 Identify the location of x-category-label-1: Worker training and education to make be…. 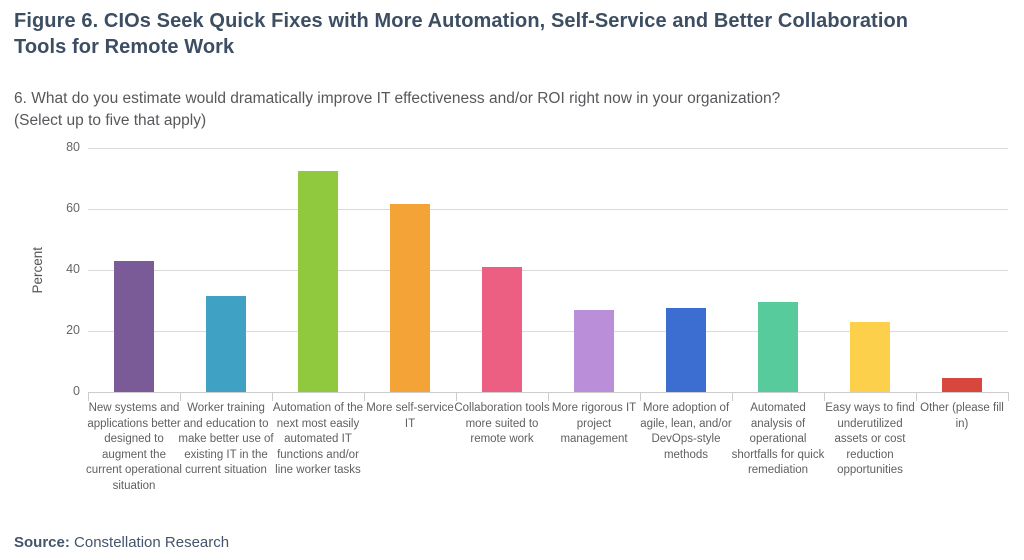
(226, 439).